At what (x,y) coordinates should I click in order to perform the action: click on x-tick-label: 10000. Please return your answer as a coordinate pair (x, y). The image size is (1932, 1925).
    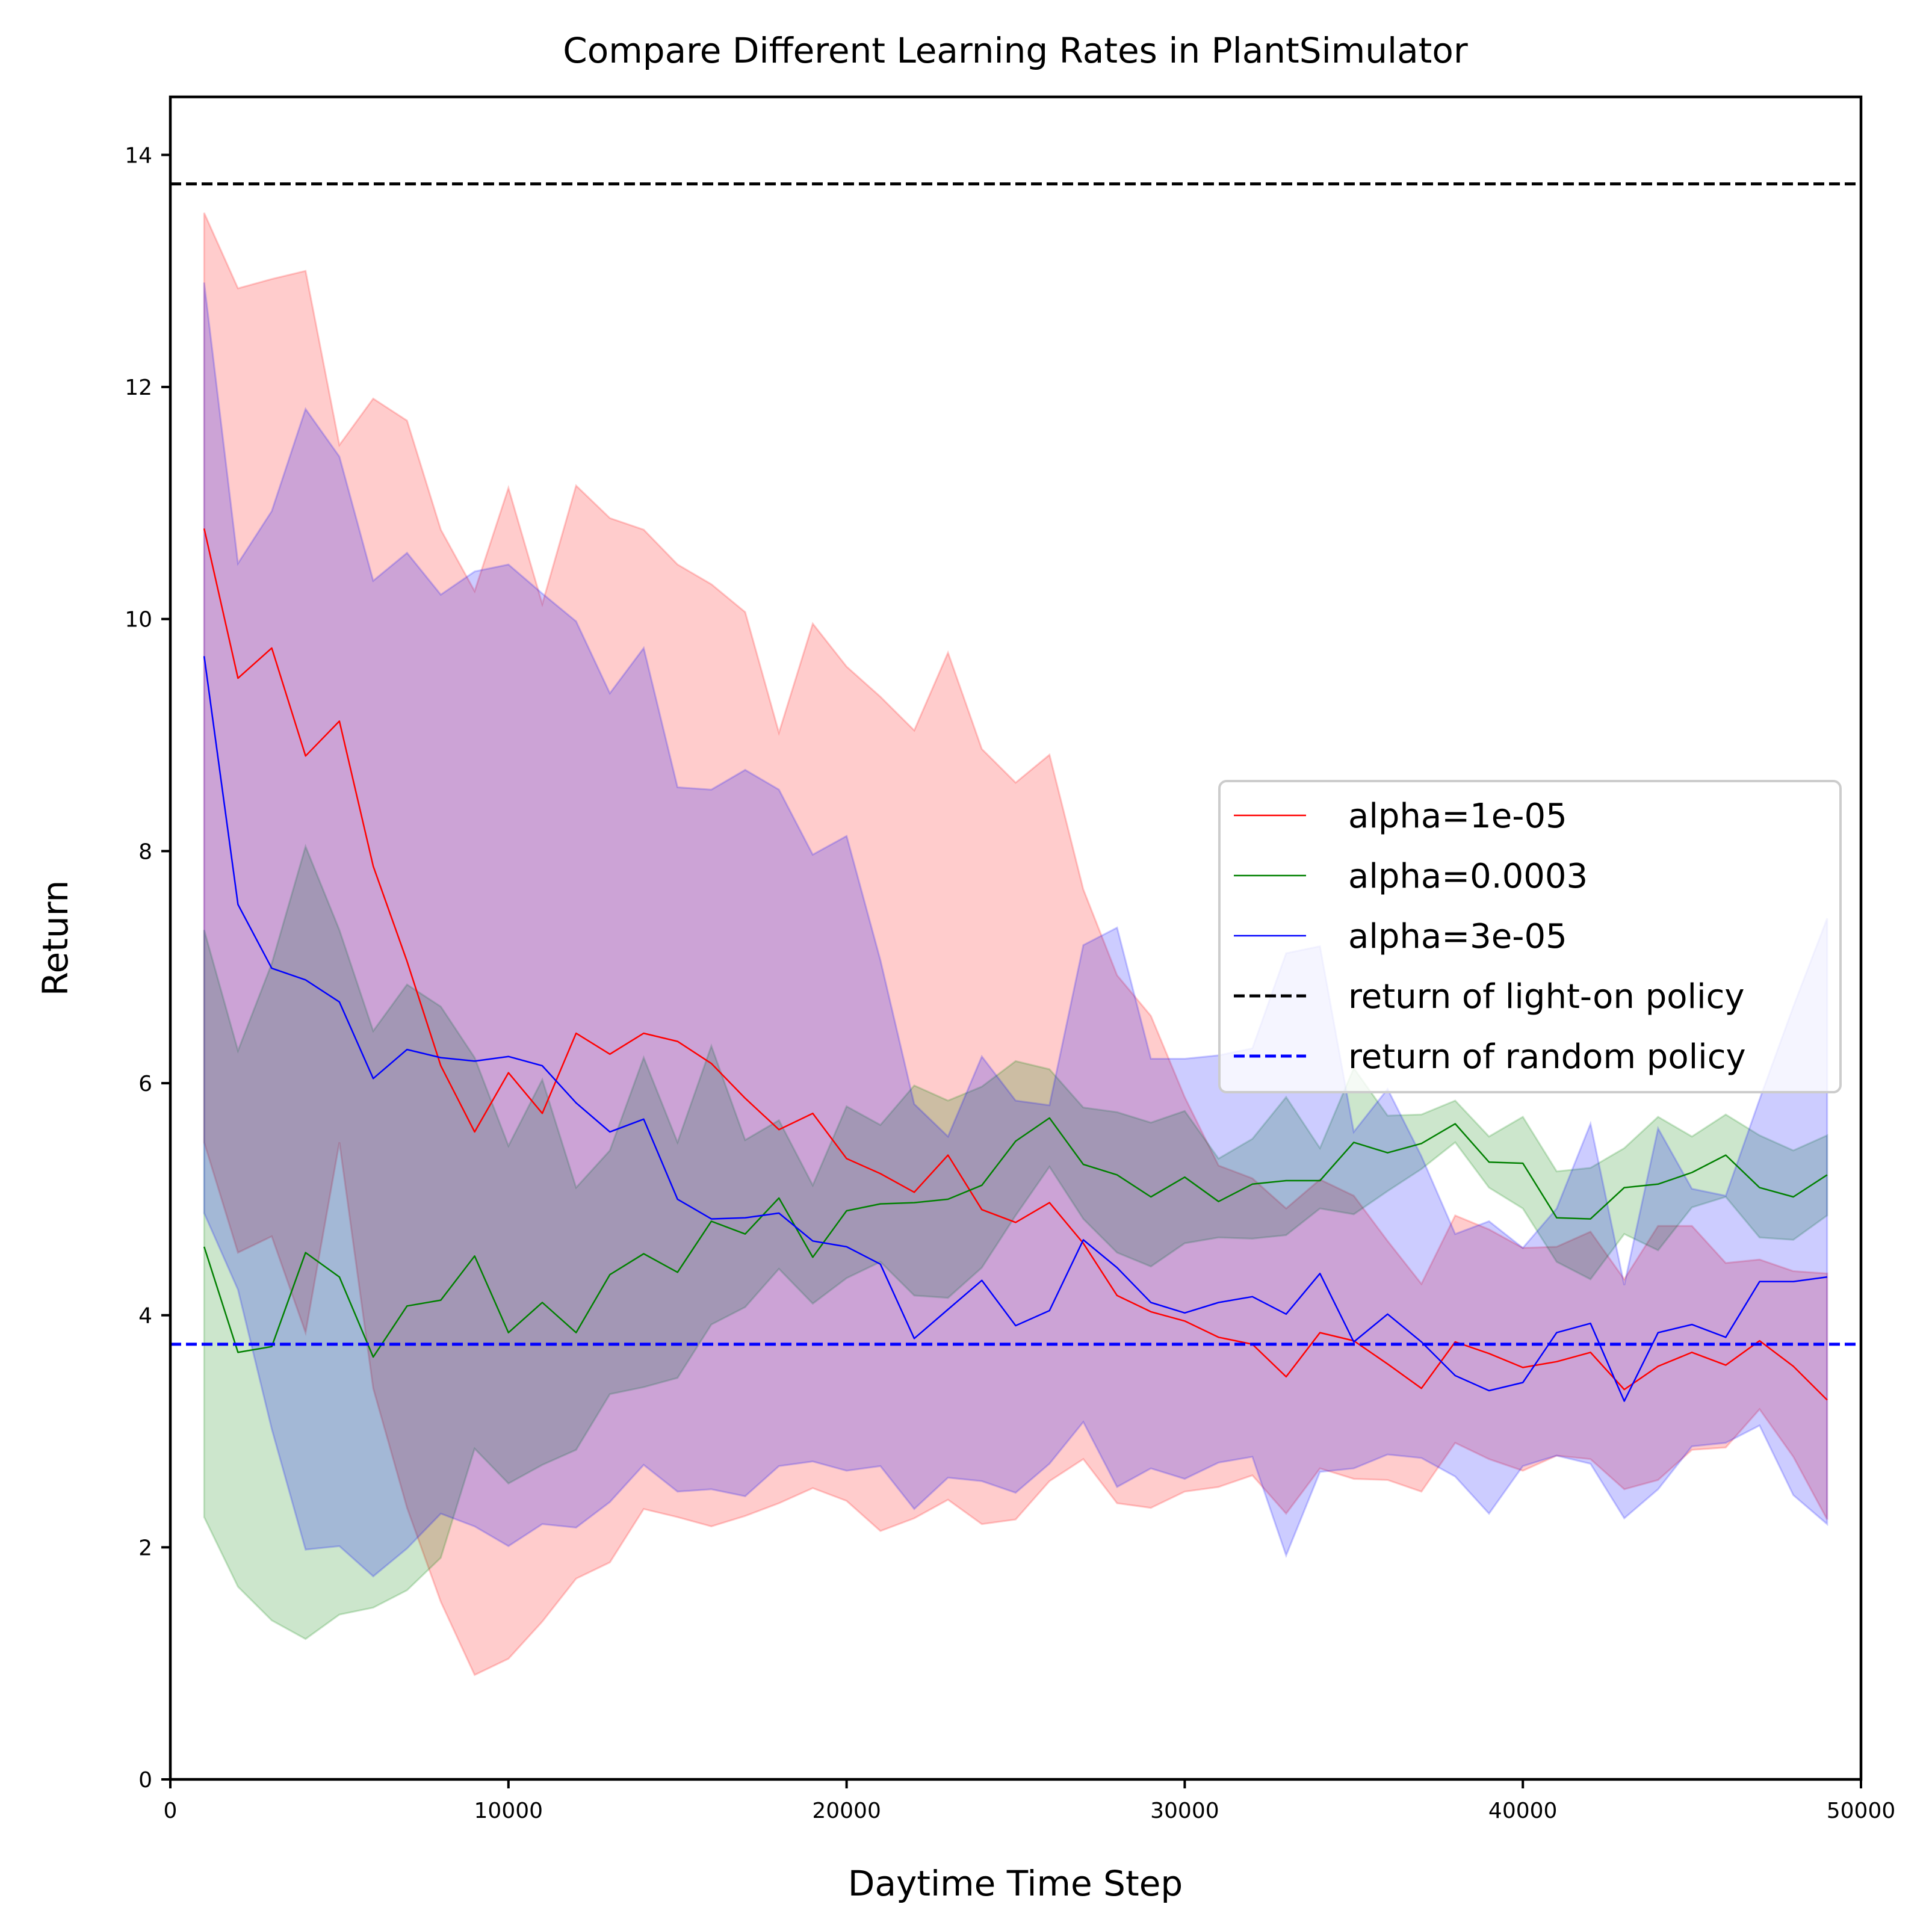
    Looking at the image, I should click on (508, 1811).